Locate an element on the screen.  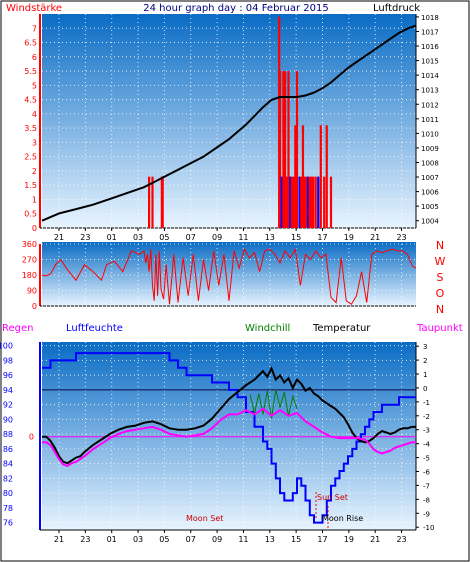
humidity-axis-tick-label: 94 is located at coordinates (8, 390).